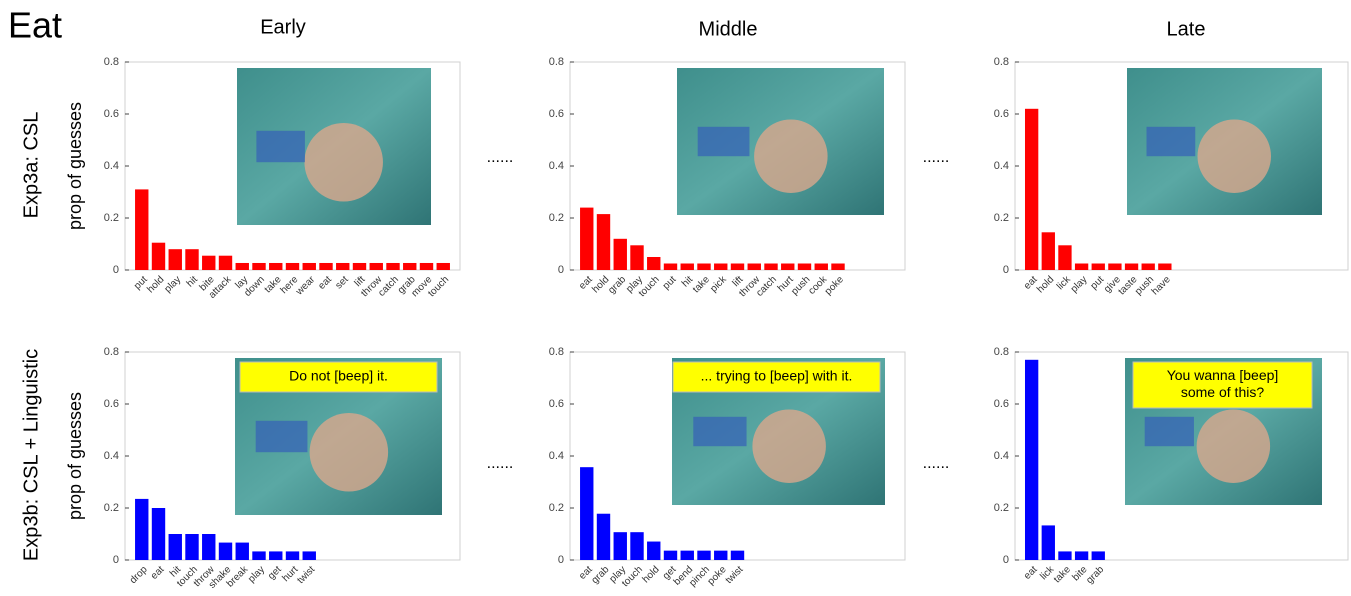 The image size is (1351, 596). Describe the element at coordinates (1222, 392) in the screenshot. I see `caption: some of this?` at that location.